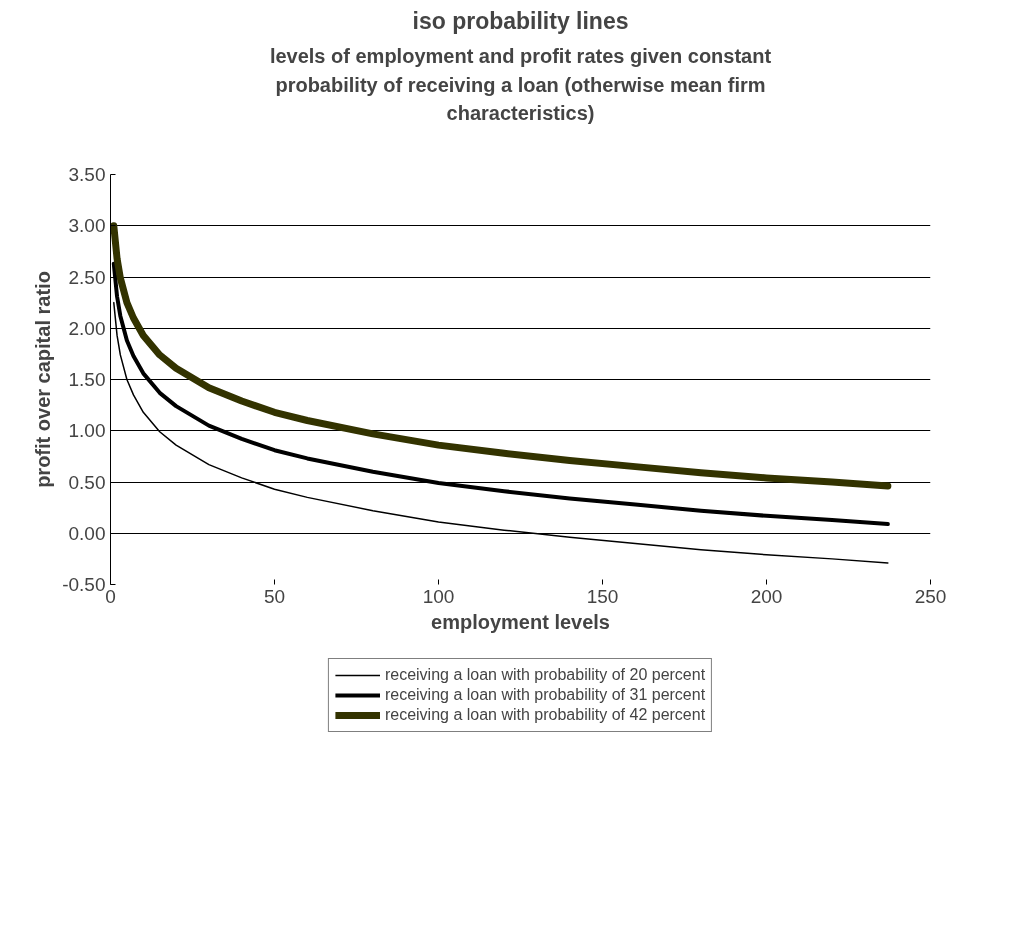 This screenshot has height=933, width=1032. Describe the element at coordinates (87, 431) in the screenshot. I see `y-tick-label: 1.00` at that location.